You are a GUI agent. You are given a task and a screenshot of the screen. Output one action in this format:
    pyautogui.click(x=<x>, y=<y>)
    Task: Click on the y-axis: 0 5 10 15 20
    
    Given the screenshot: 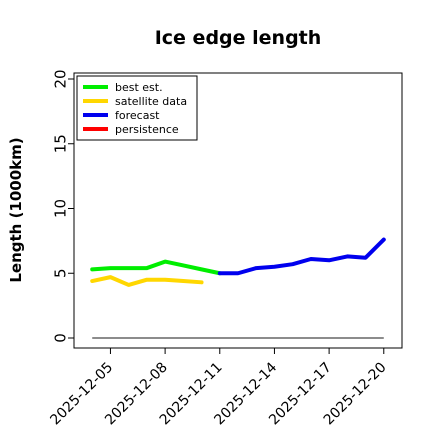 What is the action you would take?
    pyautogui.click(x=63, y=206)
    